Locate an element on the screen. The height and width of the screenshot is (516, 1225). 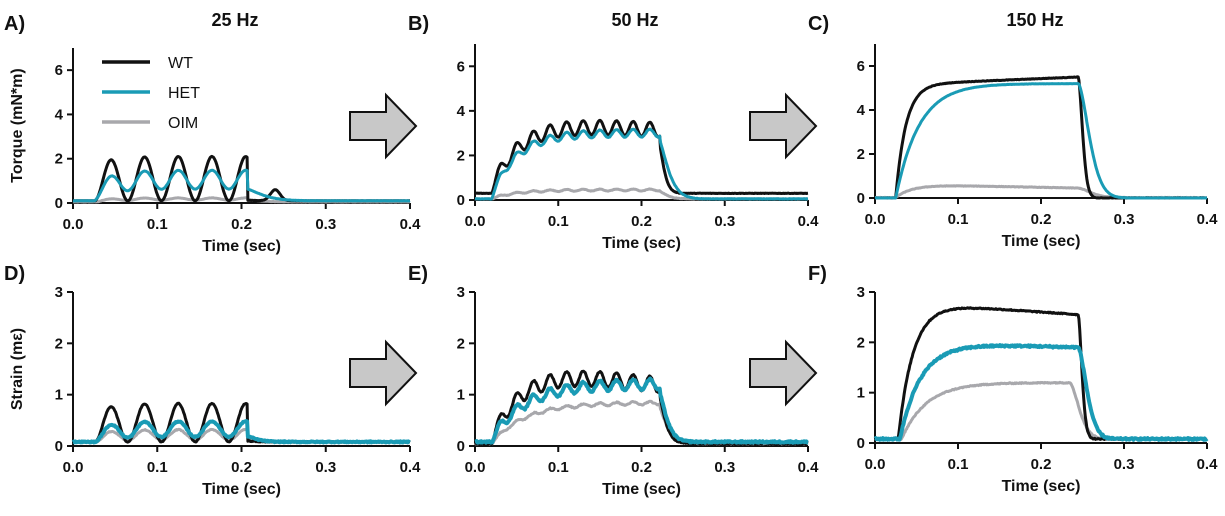
panel-letter: D) is located at coordinates (14, 274).